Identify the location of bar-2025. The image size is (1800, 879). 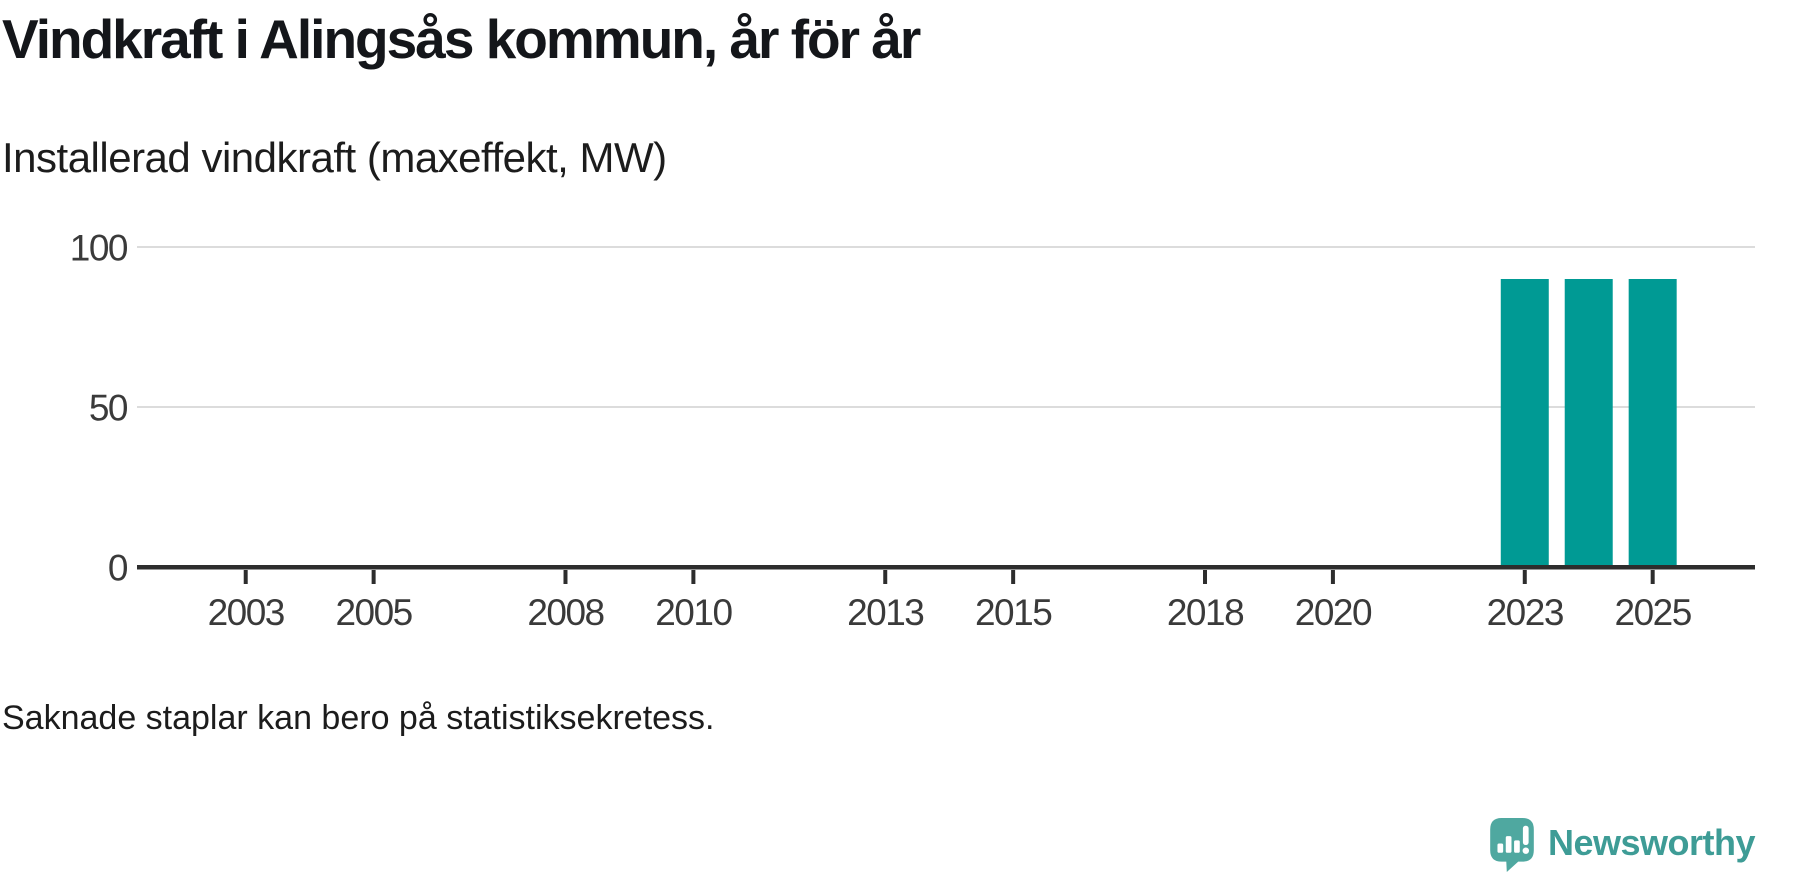
(1652, 423).